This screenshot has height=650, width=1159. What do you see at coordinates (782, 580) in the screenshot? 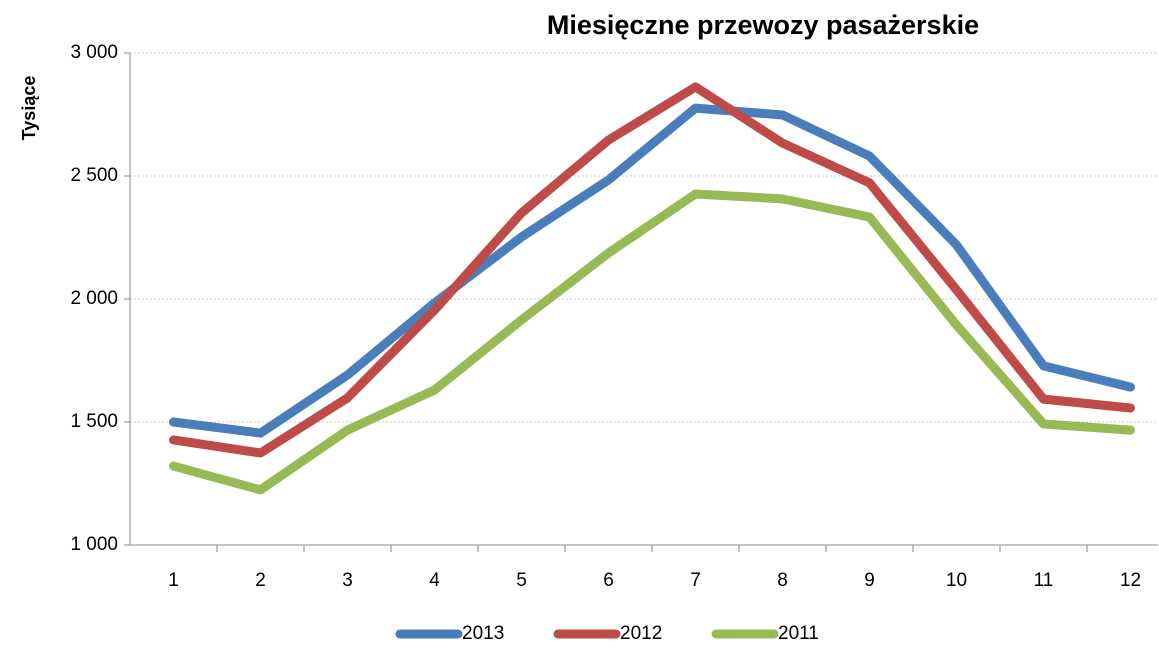
I see `x-tick-label: 8` at bounding box center [782, 580].